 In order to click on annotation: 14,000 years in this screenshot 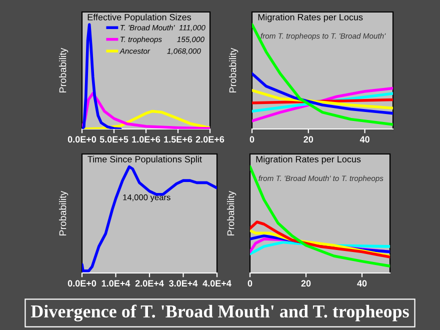, I will do `click(146, 198)`.